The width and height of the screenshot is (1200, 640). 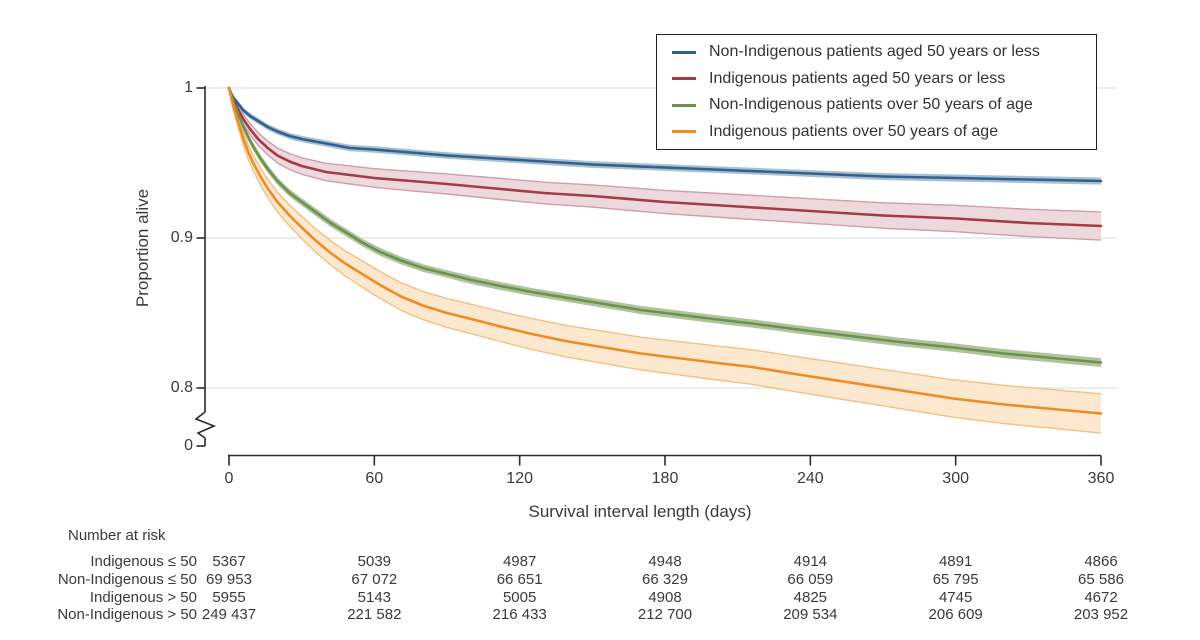 What do you see at coordinates (374, 478) in the screenshot?
I see `x-tick-label: 60` at bounding box center [374, 478].